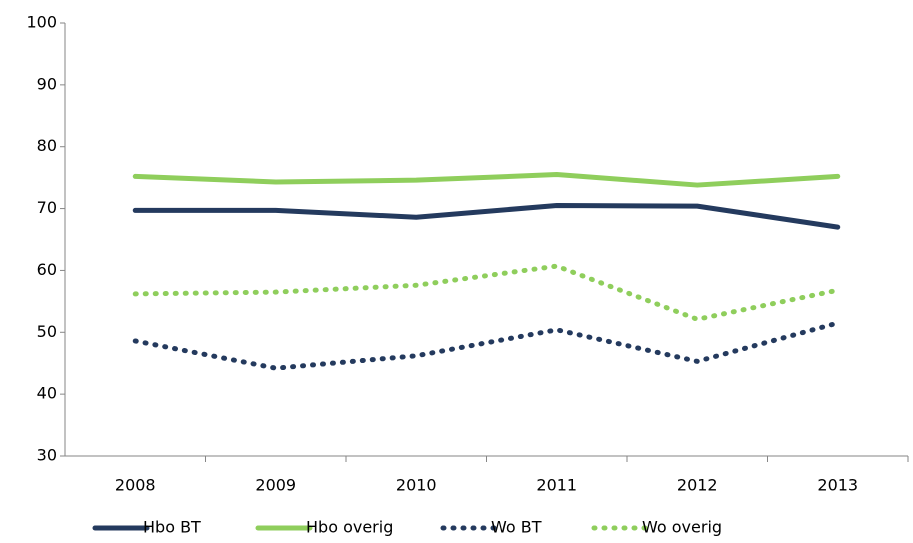  I want to click on y-tick-label: 60, so click(47, 269).